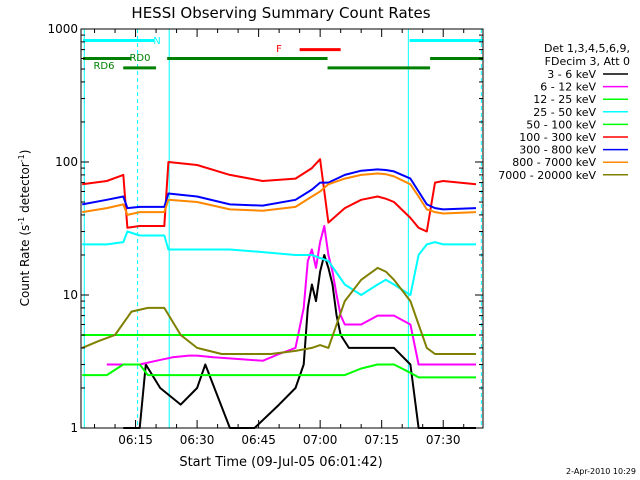 The image size is (640, 480). What do you see at coordinates (557, 137) in the screenshot?
I see `legend-label: 100 - 300 keV` at bounding box center [557, 137].